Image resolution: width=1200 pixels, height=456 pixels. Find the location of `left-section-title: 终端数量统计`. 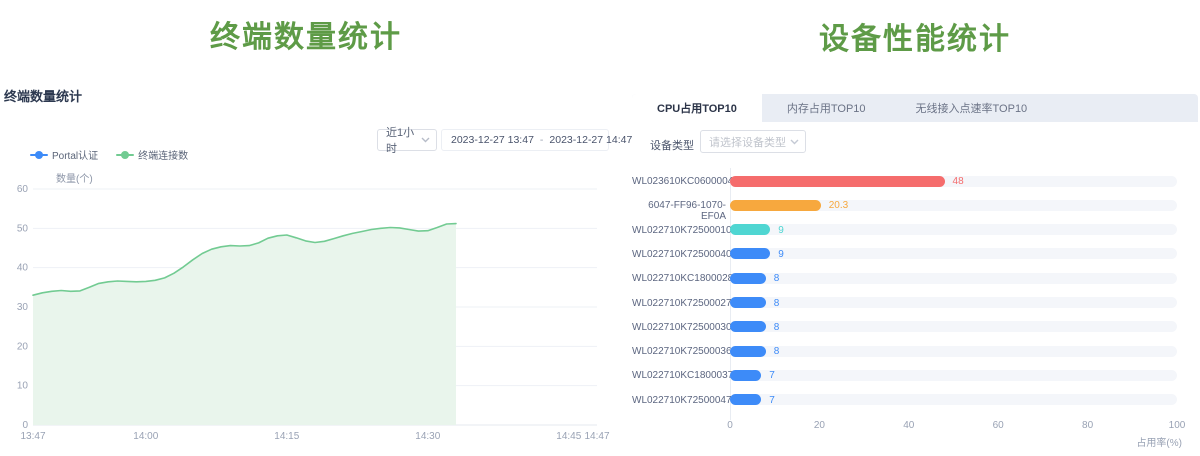

left-section-title: 终端数量统计 is located at coordinates (306, 37).